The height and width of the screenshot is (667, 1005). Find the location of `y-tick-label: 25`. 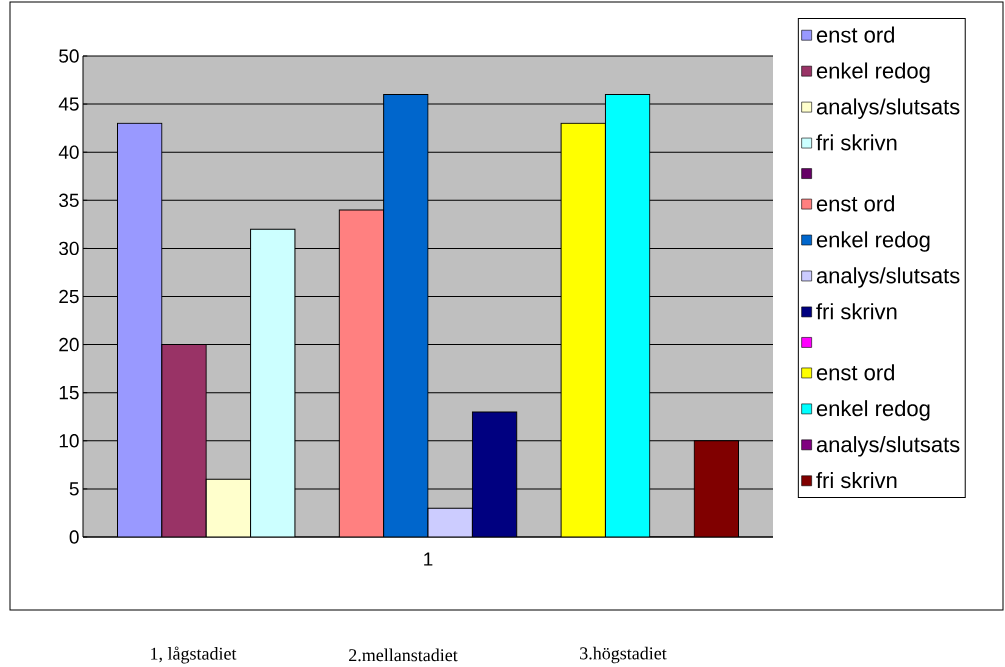

y-tick-label: 25 is located at coordinates (69, 296).